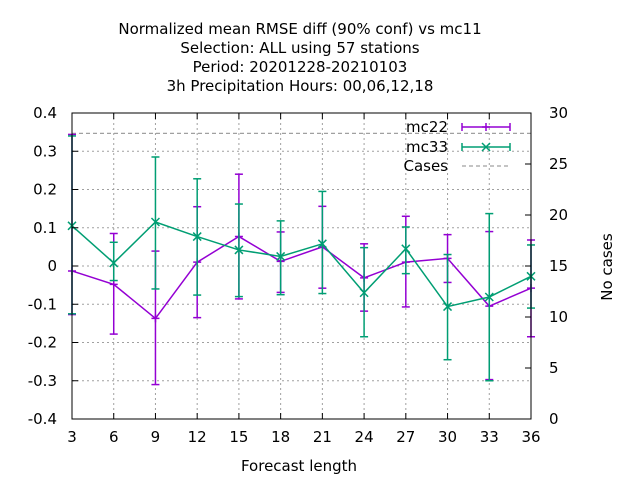  I want to click on x-tick-label: 6, so click(114, 437).